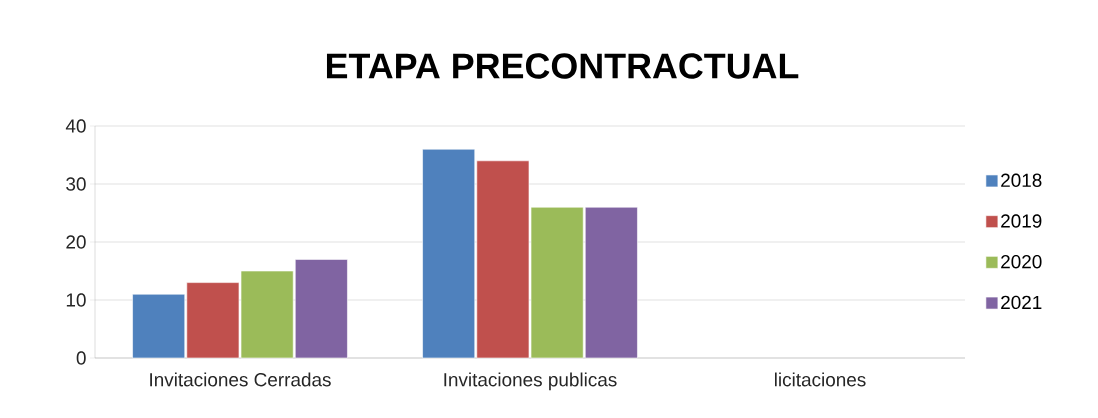 The image size is (1098, 418). What do you see at coordinates (76, 184) in the screenshot?
I see `y-tick-label: 30` at bounding box center [76, 184].